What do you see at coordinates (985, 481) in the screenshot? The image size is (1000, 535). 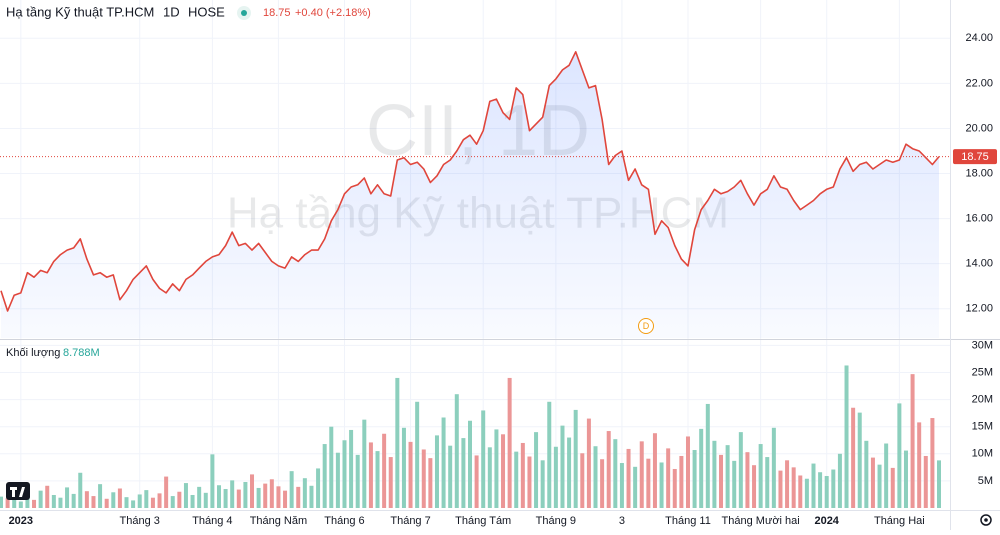 I see `y-tick-label: 5M` at bounding box center [985, 481].